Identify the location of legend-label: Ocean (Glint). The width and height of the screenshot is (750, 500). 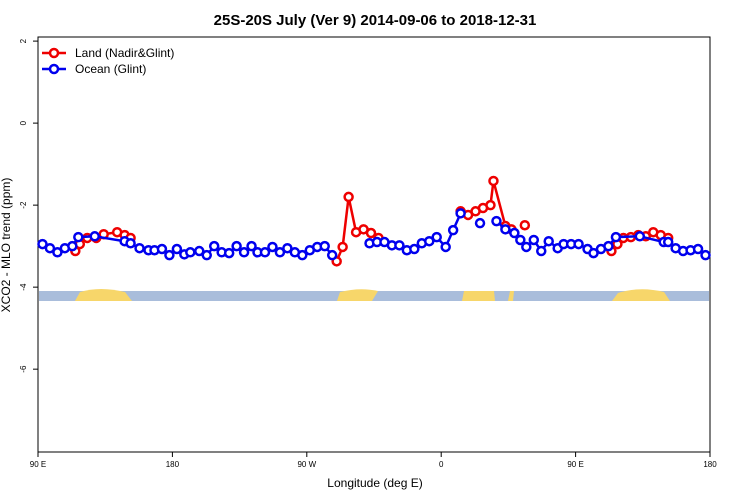
(110, 69).